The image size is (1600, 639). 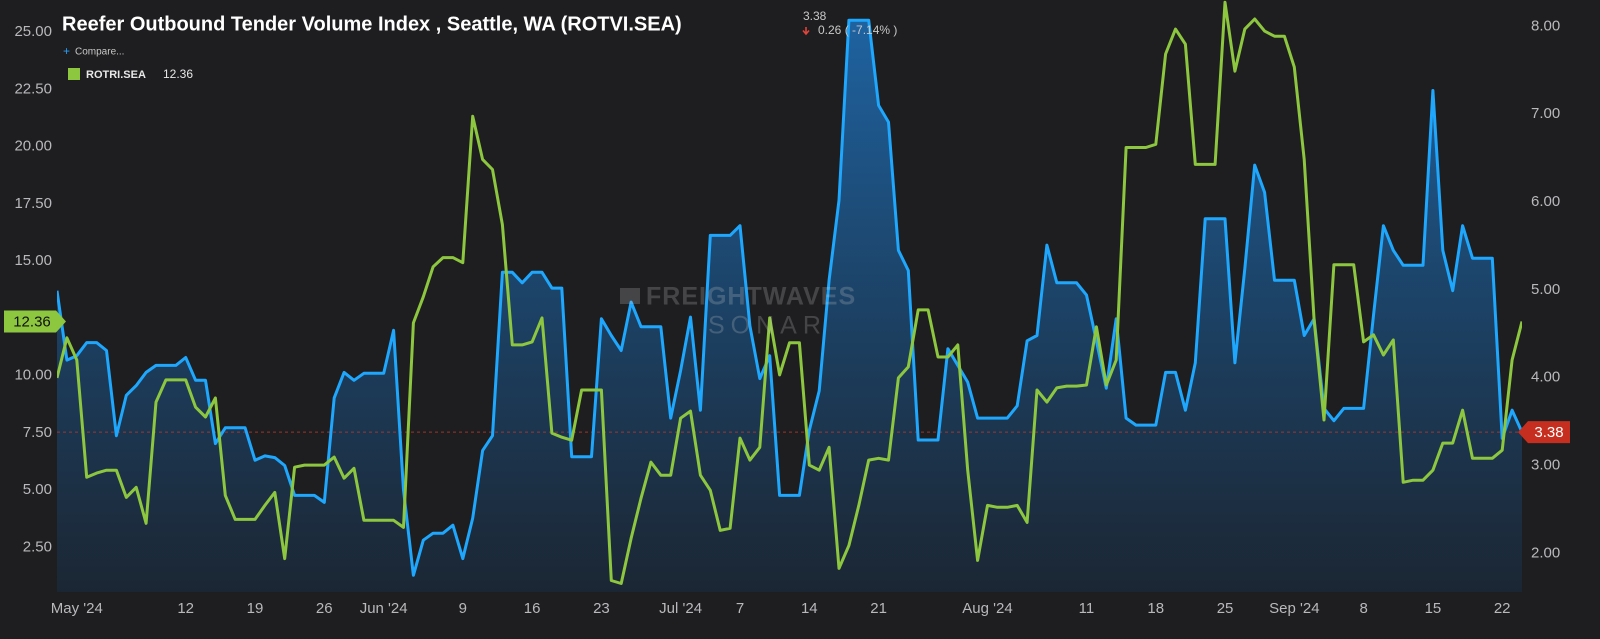 What do you see at coordinates (857, 30) in the screenshot?
I see `change: 0.26 ( -7.14% )` at bounding box center [857, 30].